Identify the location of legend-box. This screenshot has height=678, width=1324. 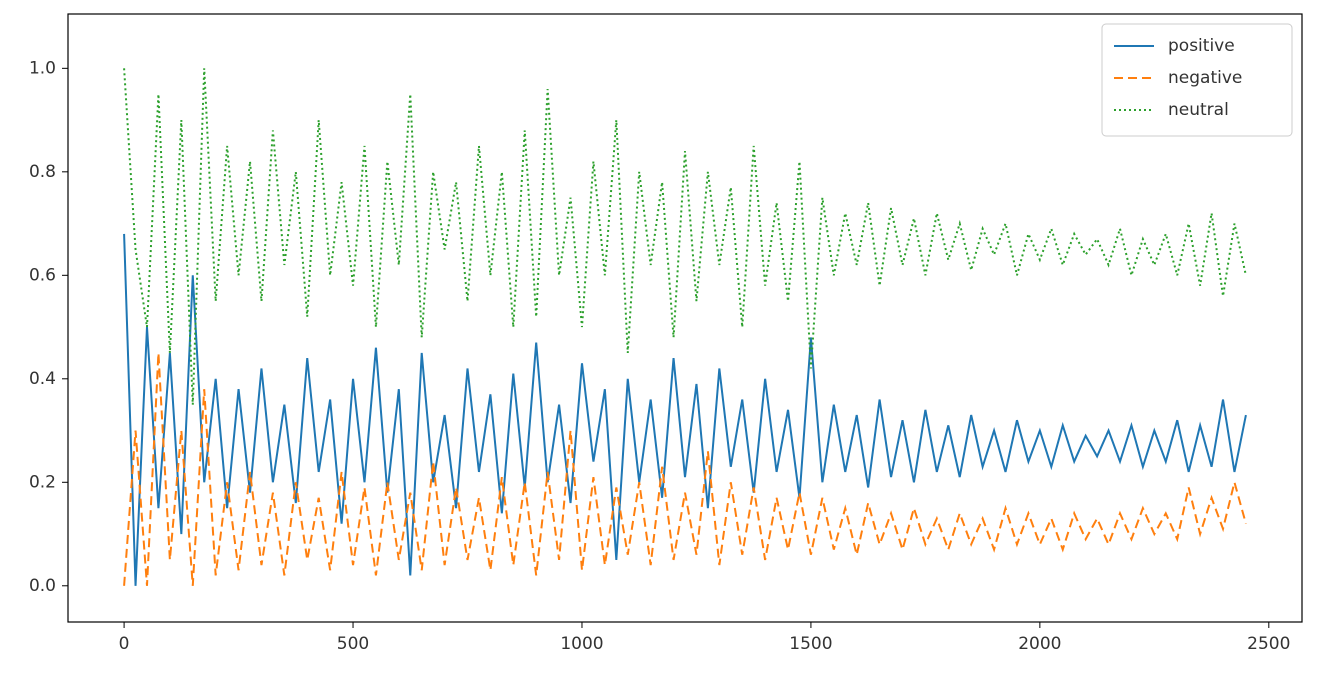
(1197, 80).